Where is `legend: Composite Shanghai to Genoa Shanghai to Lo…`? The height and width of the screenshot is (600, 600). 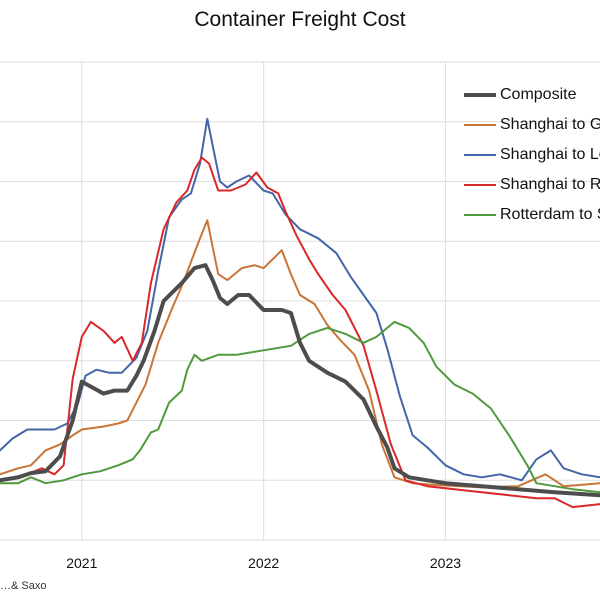
legend: Composite Shanghai to Genoa Shanghai to Lo… is located at coordinates (532, 155).